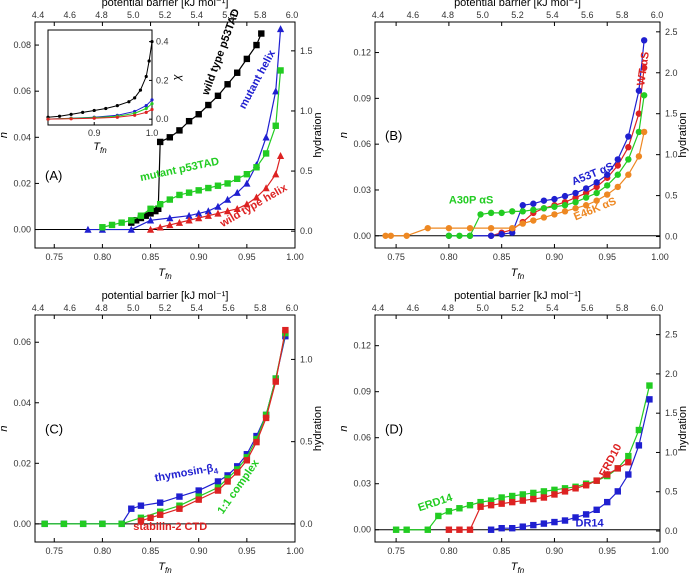 Image resolution: width=696 pixels, height=584 pixels. What do you see at coordinates (179, 170) in the screenshot?
I see `series-label-text: mutant p53TAD` at bounding box center [179, 170].